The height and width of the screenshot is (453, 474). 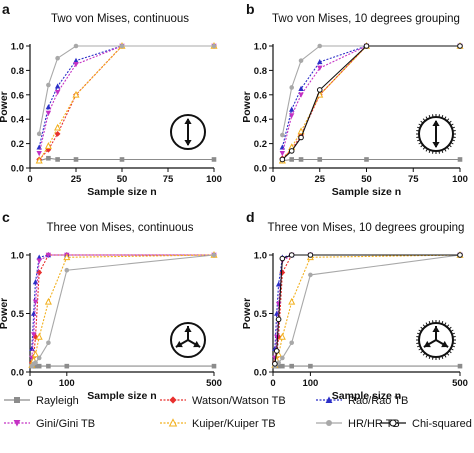 I want to click on y-tick-label: 0.4, so click(x=261, y=120).